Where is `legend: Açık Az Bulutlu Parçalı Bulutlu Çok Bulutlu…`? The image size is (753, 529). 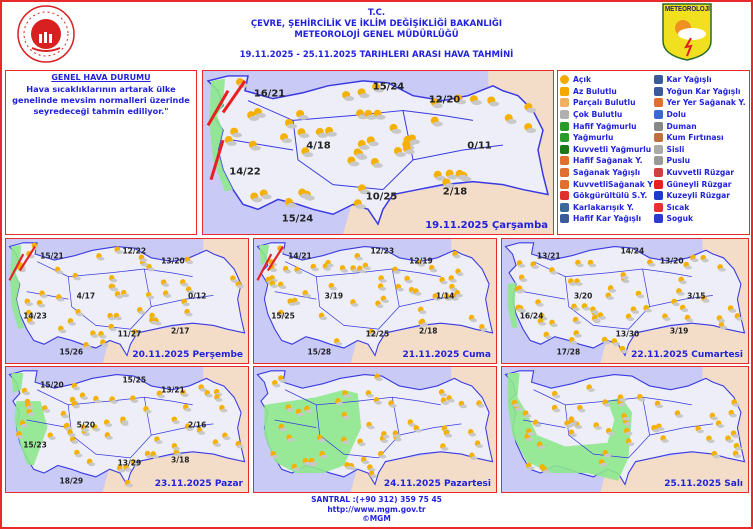 legend: Açık Az Bulutlu Parçalı Bulutlu Çok Bulutlu… is located at coordinates (653, 152).